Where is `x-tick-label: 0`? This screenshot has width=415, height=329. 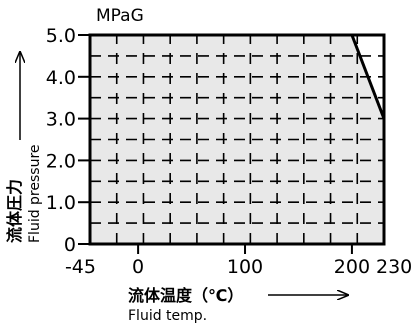 x-tick-label: 0 is located at coordinates (138, 267).